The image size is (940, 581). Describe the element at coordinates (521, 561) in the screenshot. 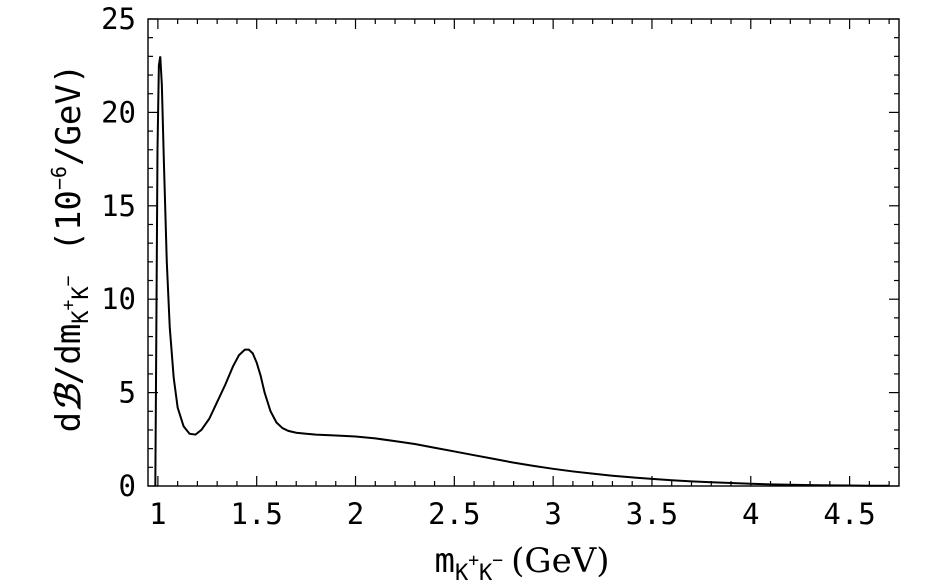

I see `x-axis-title: mK+K− (GeV)` at that location.